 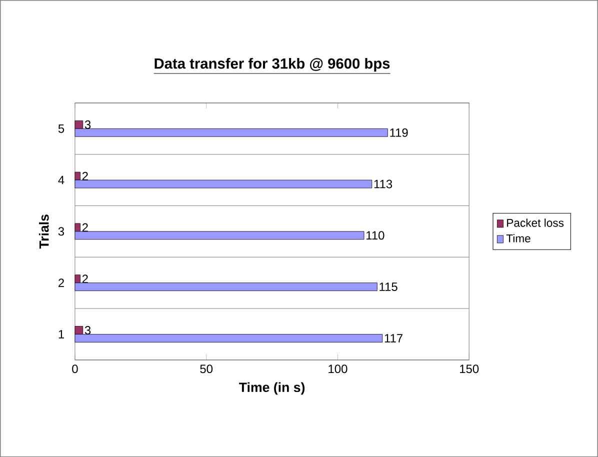 What do you see at coordinates (61, 334) in the screenshot?
I see `y-tick-label: 1` at bounding box center [61, 334].